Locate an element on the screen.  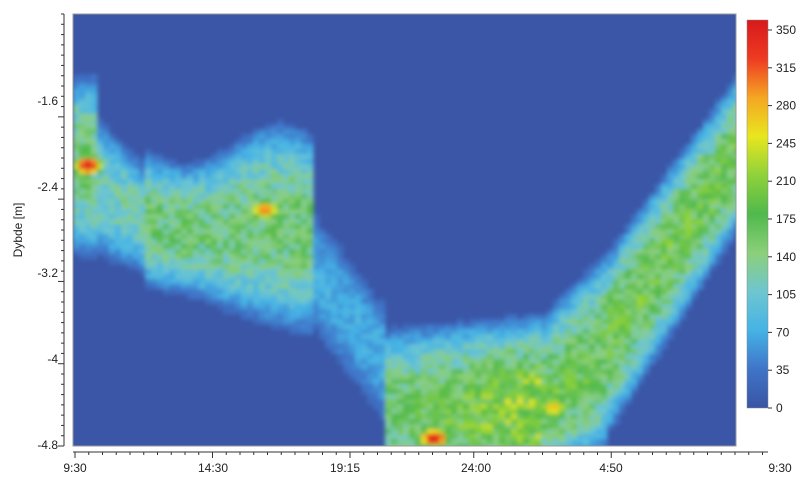
heatmap-cell-1965 is located at coordinates (478, 445).